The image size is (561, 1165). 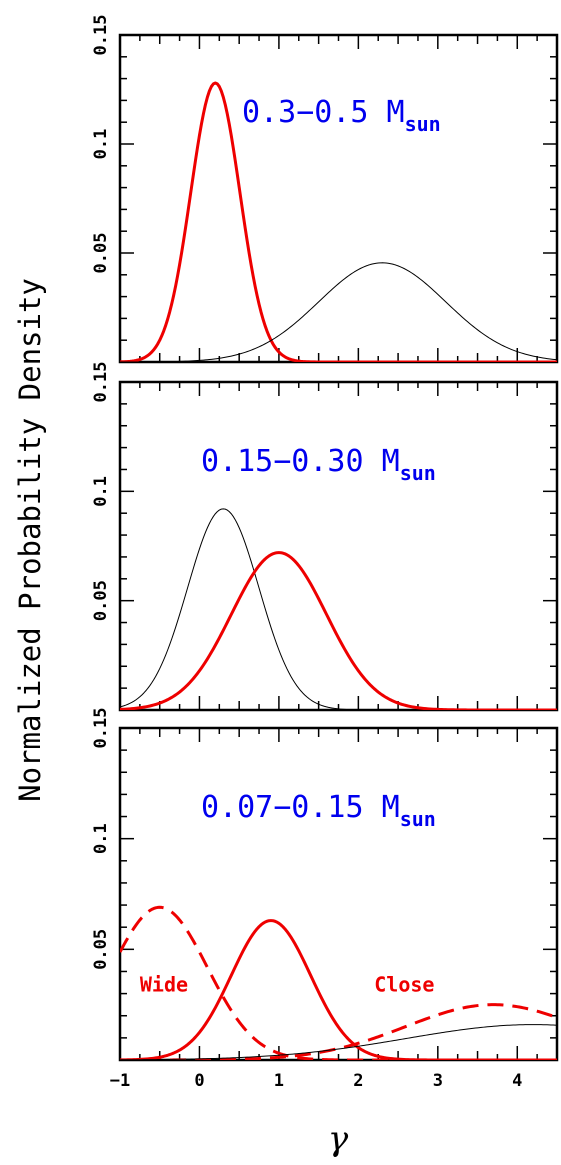 What do you see at coordinates (164, 984) in the screenshot?
I see `annotation-wide: Wide` at bounding box center [164, 984].